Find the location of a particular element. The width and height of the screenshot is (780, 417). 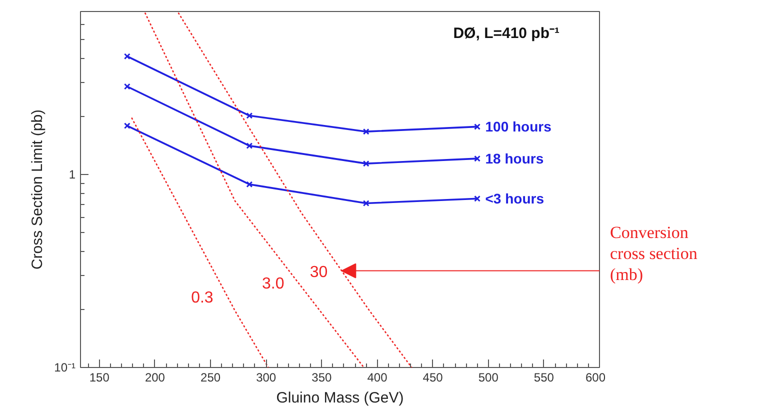

x-tick-label: 400 is located at coordinates (377, 377).